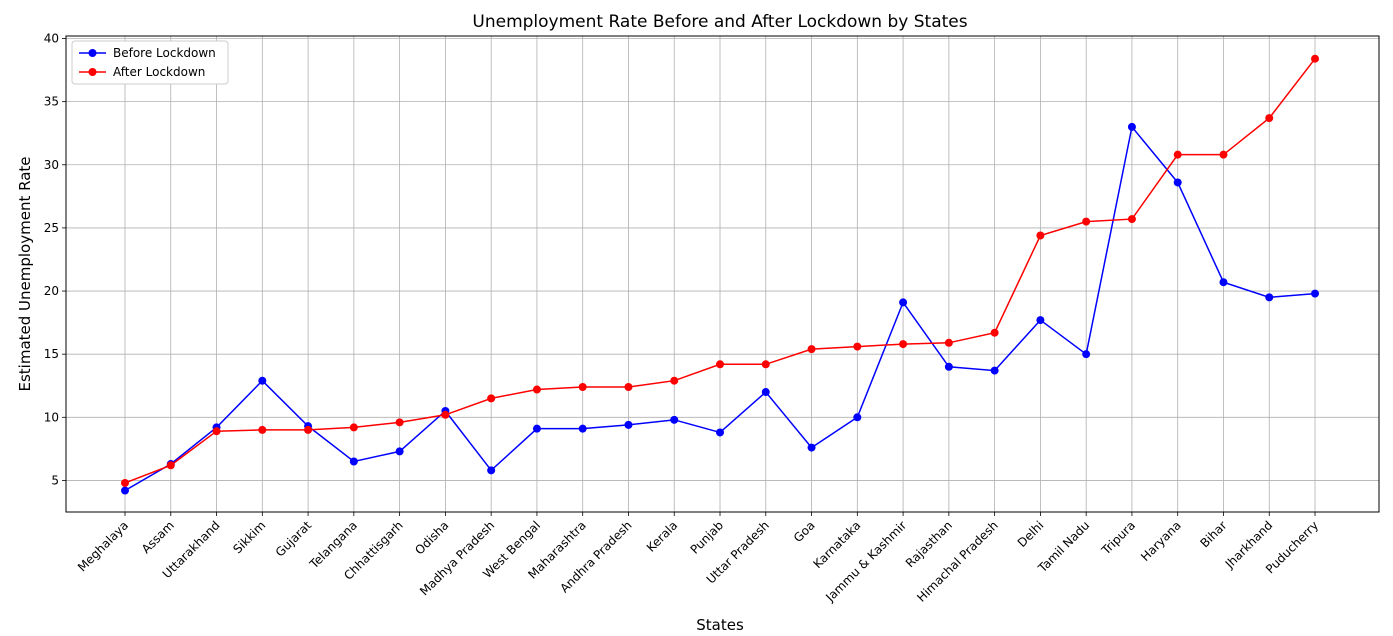 The width and height of the screenshot is (1393, 636). I want to click on y-tick-label: 5, so click(55, 480).